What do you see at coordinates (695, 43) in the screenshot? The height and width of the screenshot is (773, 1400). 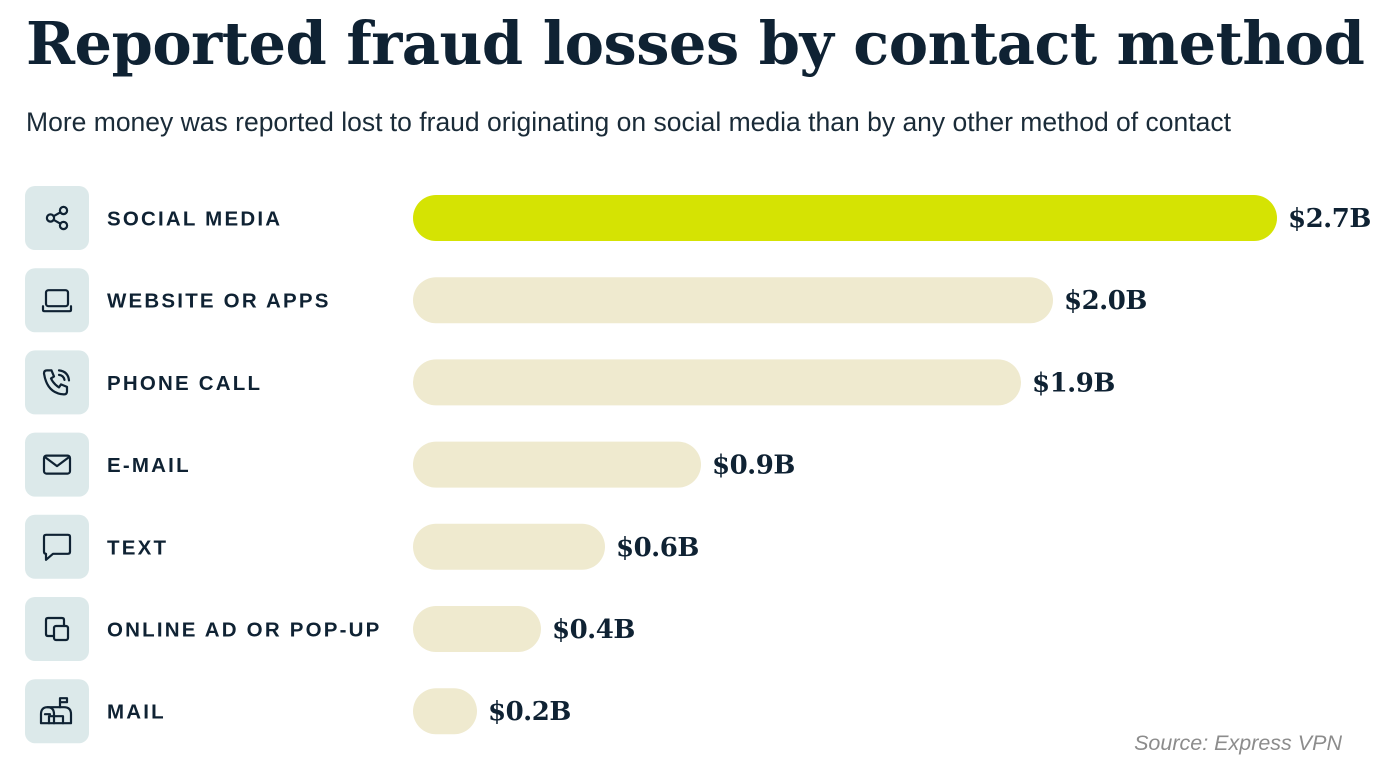 I see `chart-title: Reported fraud losses by contact method` at bounding box center [695, 43].